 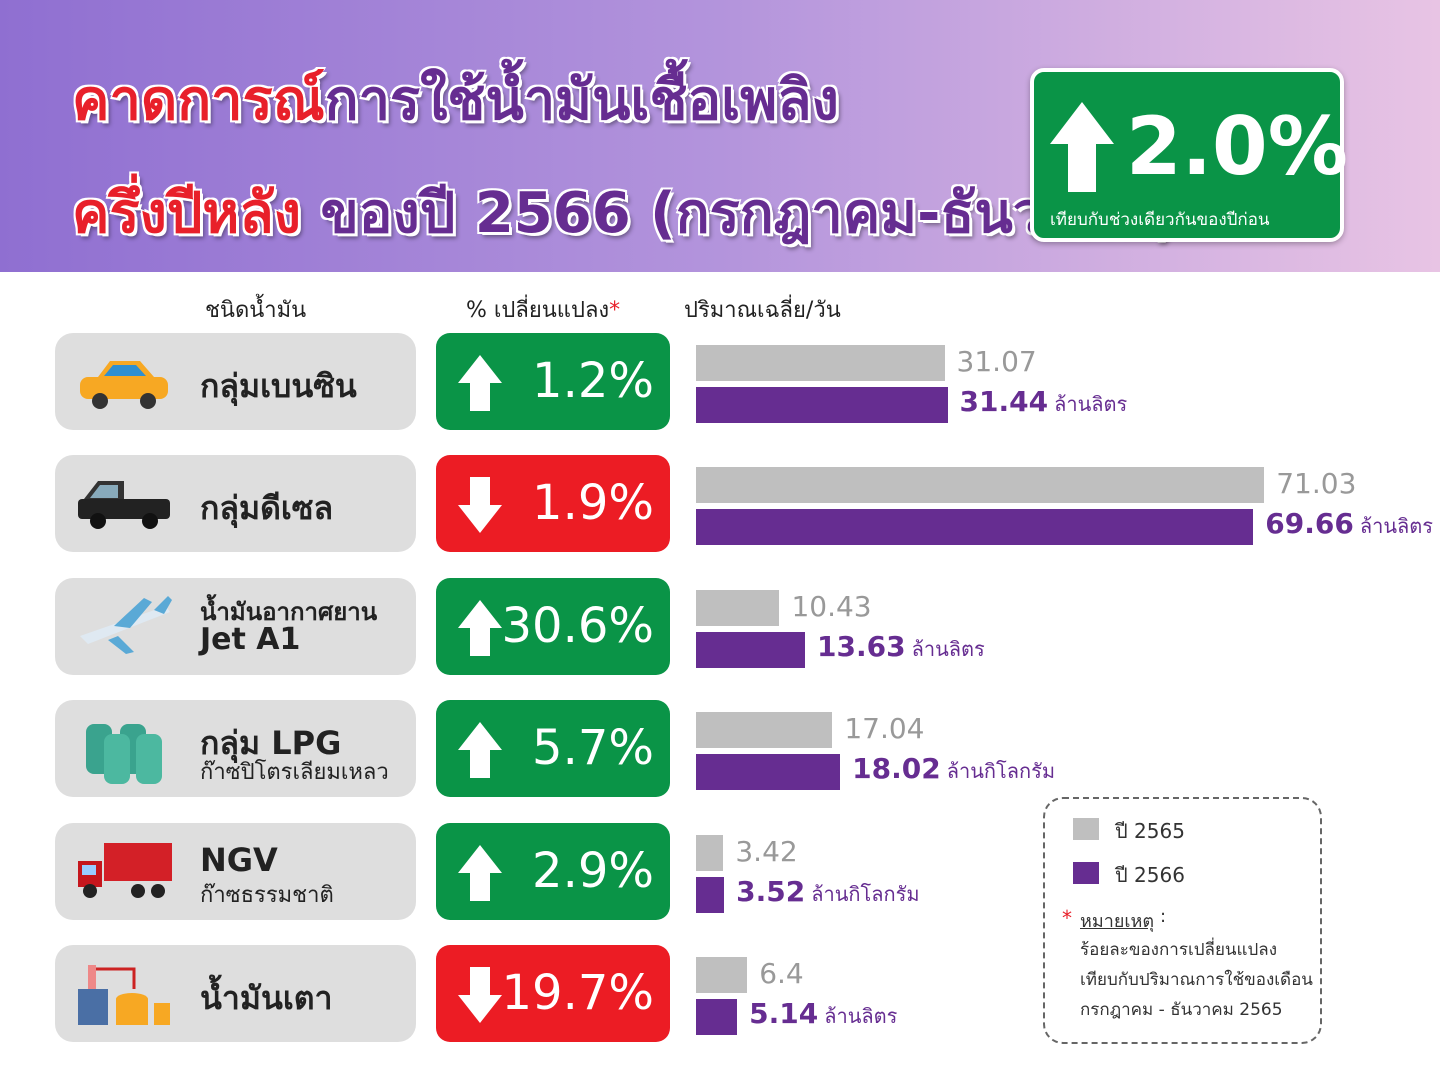 What do you see at coordinates (289, 611) in the screenshot?
I see `fuel-name: น้ำมันอากาศยาน` at bounding box center [289, 611].